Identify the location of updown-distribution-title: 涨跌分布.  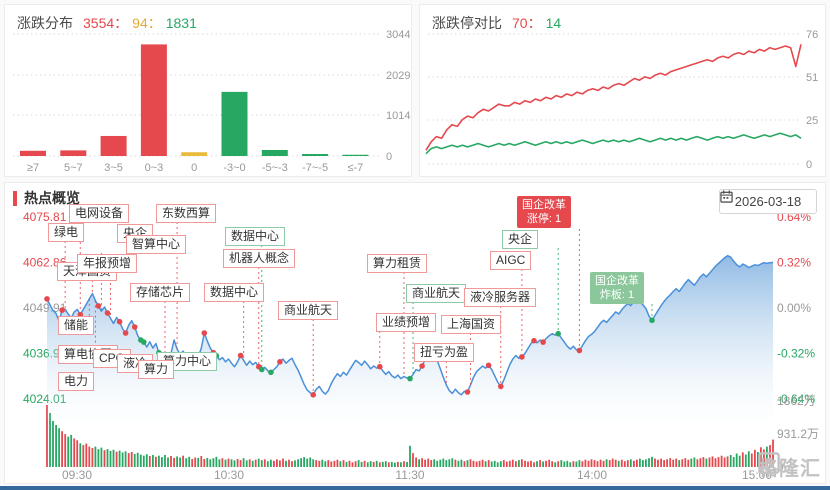
(45, 23).